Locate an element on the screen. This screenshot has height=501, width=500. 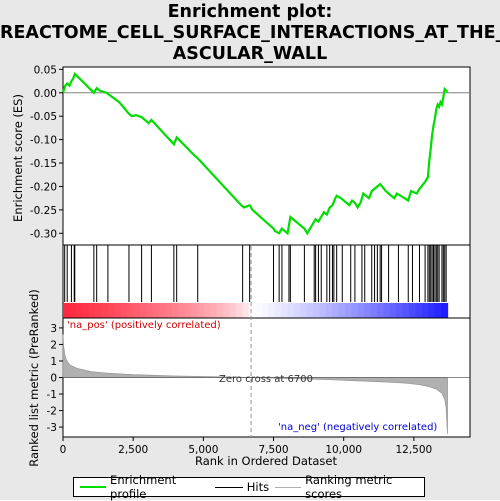
xtick-label: 7,500 is located at coordinates (273, 450).